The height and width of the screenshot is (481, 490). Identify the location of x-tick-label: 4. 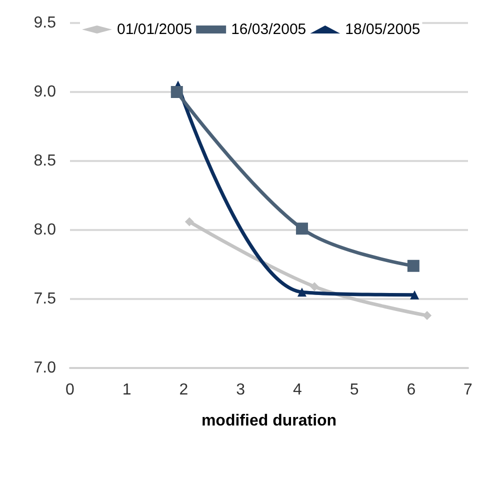
(297, 390).